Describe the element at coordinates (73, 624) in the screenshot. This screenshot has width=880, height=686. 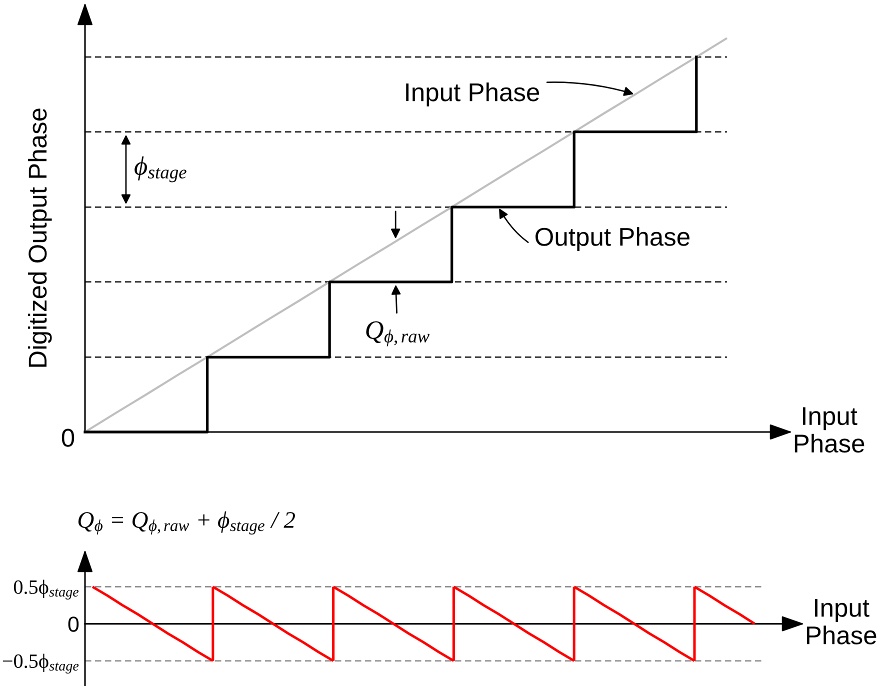
I see `y-tick-label: 0` at that location.